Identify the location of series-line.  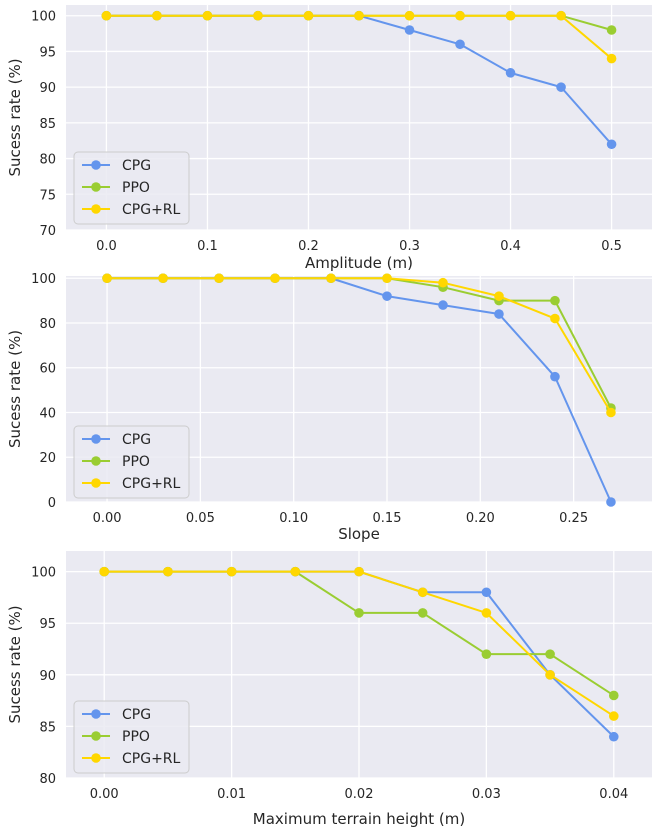
(359, 345).